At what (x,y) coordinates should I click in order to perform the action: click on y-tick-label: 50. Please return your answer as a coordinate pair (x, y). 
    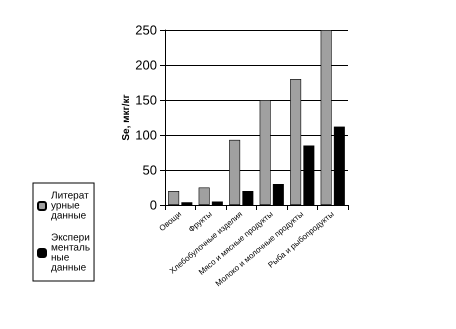
    Looking at the image, I should click on (149, 170).